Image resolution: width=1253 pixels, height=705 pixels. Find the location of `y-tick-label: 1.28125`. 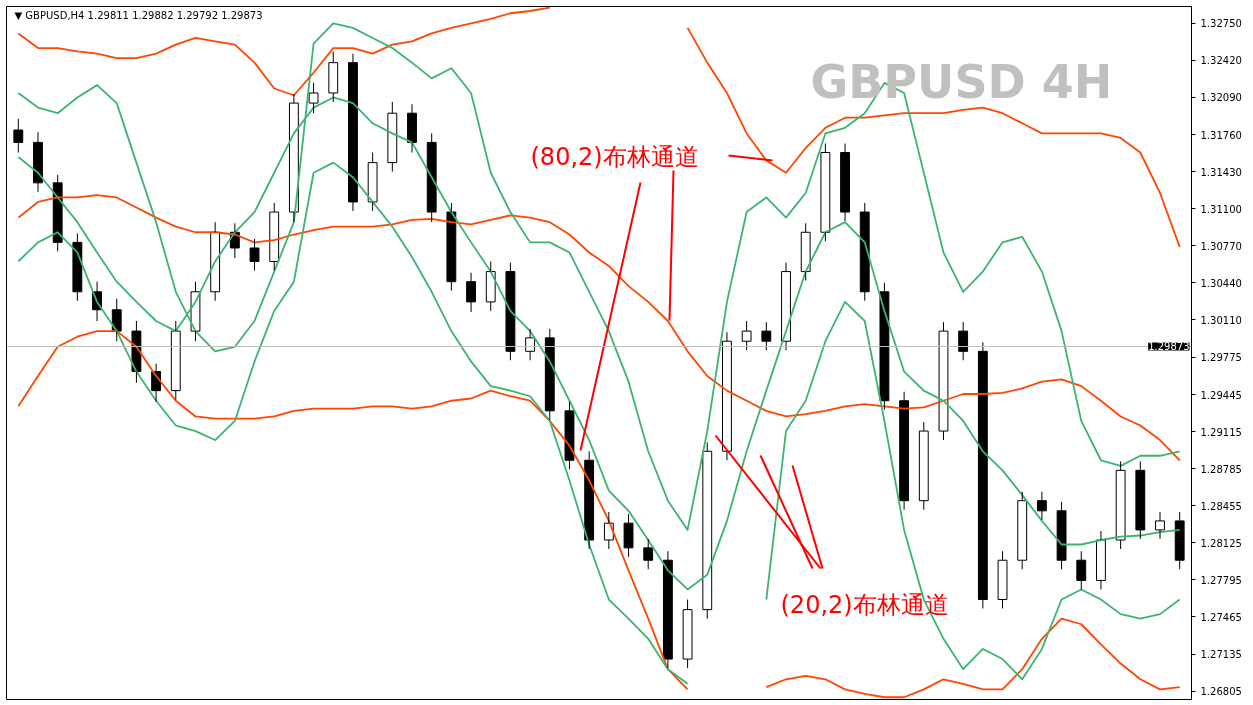

y-tick-label: 1.28125 is located at coordinates (1221, 543).